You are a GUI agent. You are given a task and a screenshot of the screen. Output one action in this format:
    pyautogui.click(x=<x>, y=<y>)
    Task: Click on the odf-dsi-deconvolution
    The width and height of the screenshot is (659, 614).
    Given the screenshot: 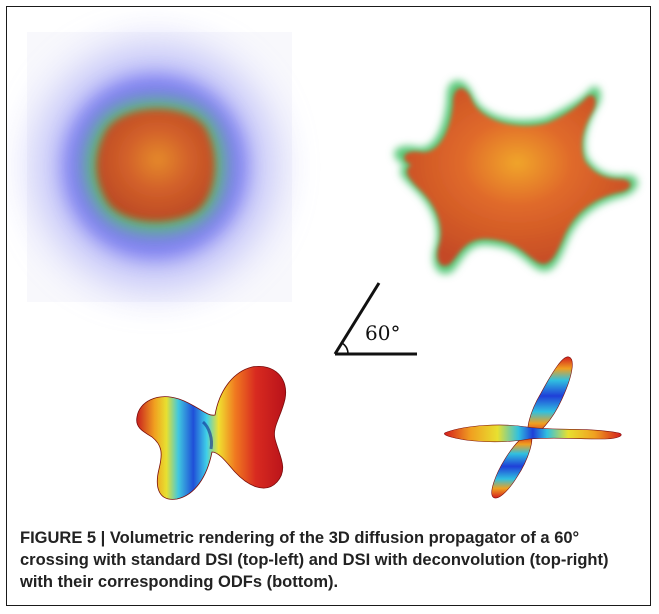 What is the action you would take?
    pyautogui.click(x=533, y=427)
    